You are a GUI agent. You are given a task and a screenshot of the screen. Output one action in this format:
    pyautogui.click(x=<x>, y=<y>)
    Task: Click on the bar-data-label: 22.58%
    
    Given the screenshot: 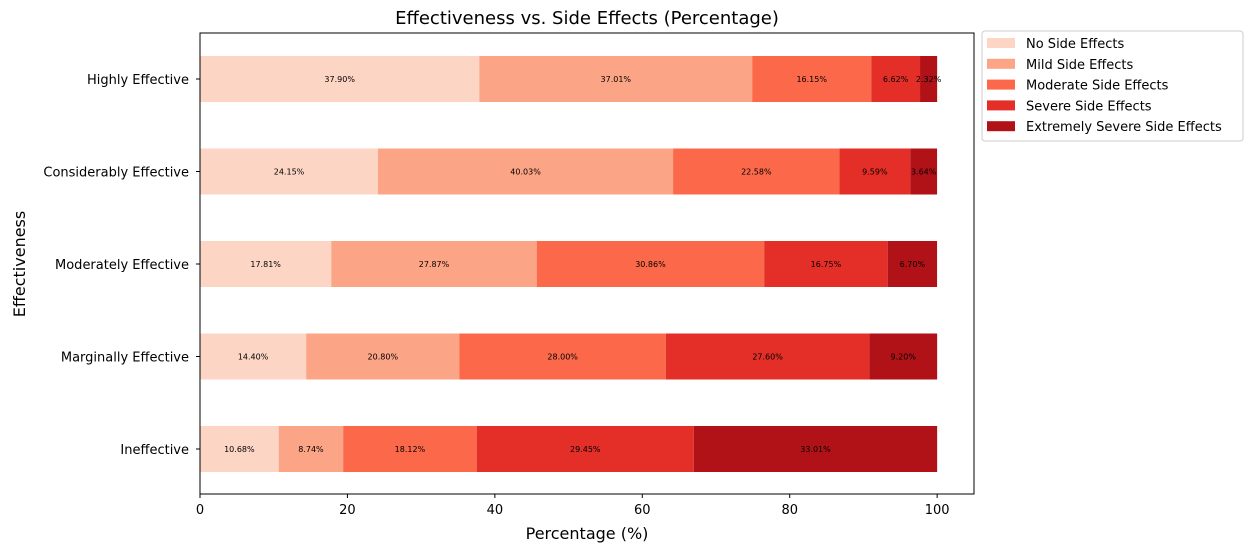 What is the action you would take?
    pyautogui.click(x=756, y=172)
    